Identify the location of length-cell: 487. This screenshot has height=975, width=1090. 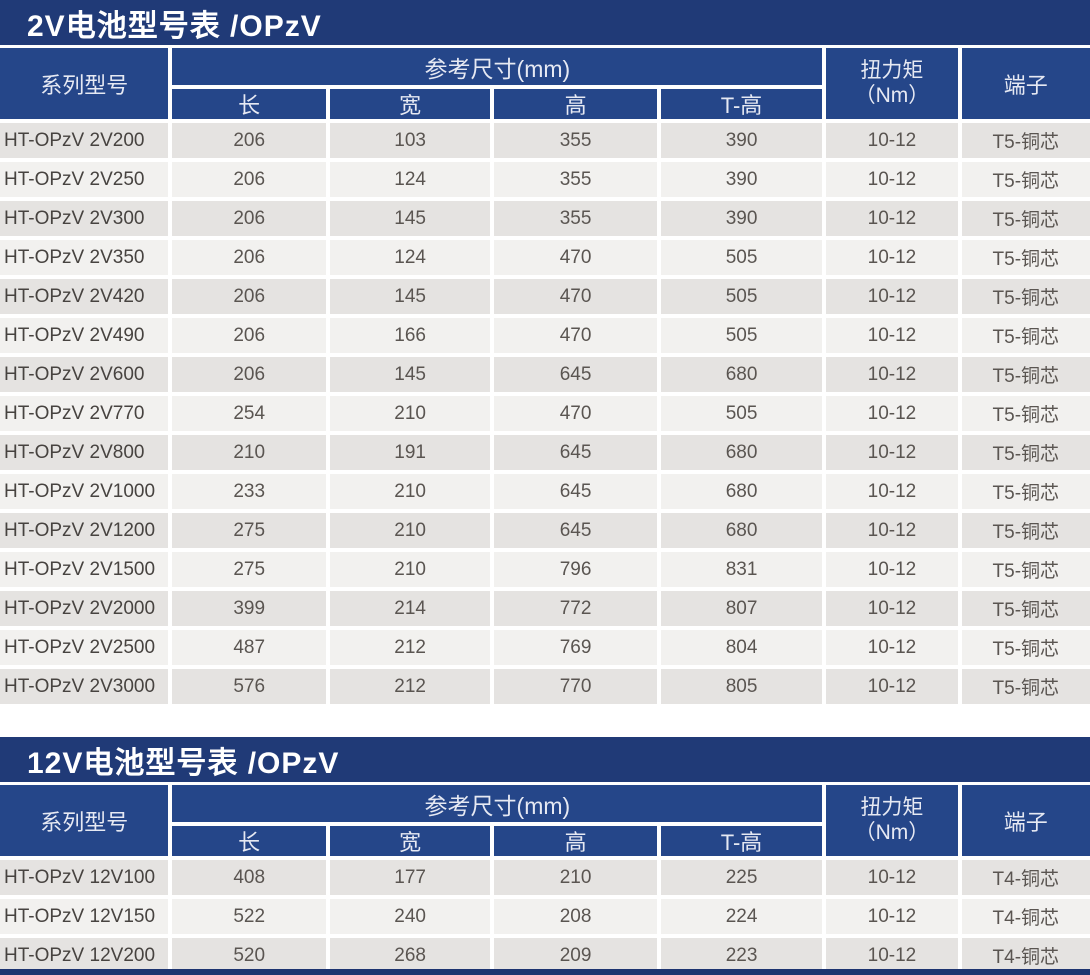
(249, 647).